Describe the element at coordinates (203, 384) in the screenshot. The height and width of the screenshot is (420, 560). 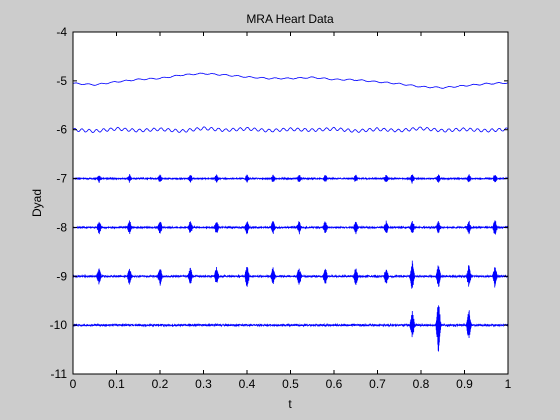
I see `x-tick-label: 0.3` at that location.